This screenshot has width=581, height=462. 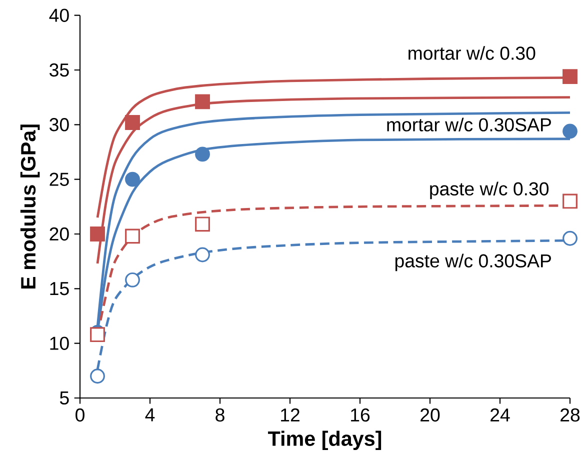 What do you see at coordinates (64, 398) in the screenshot?
I see `y-tick-label: 5` at bounding box center [64, 398].